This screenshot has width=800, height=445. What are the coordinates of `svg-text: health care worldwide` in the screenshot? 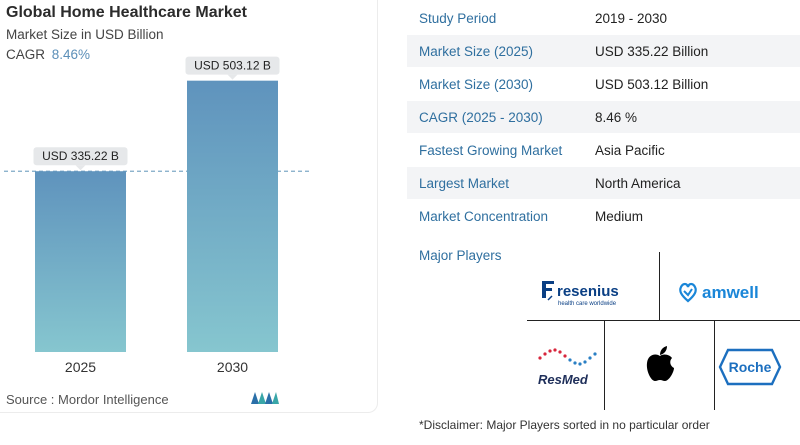 It's located at (587, 304).